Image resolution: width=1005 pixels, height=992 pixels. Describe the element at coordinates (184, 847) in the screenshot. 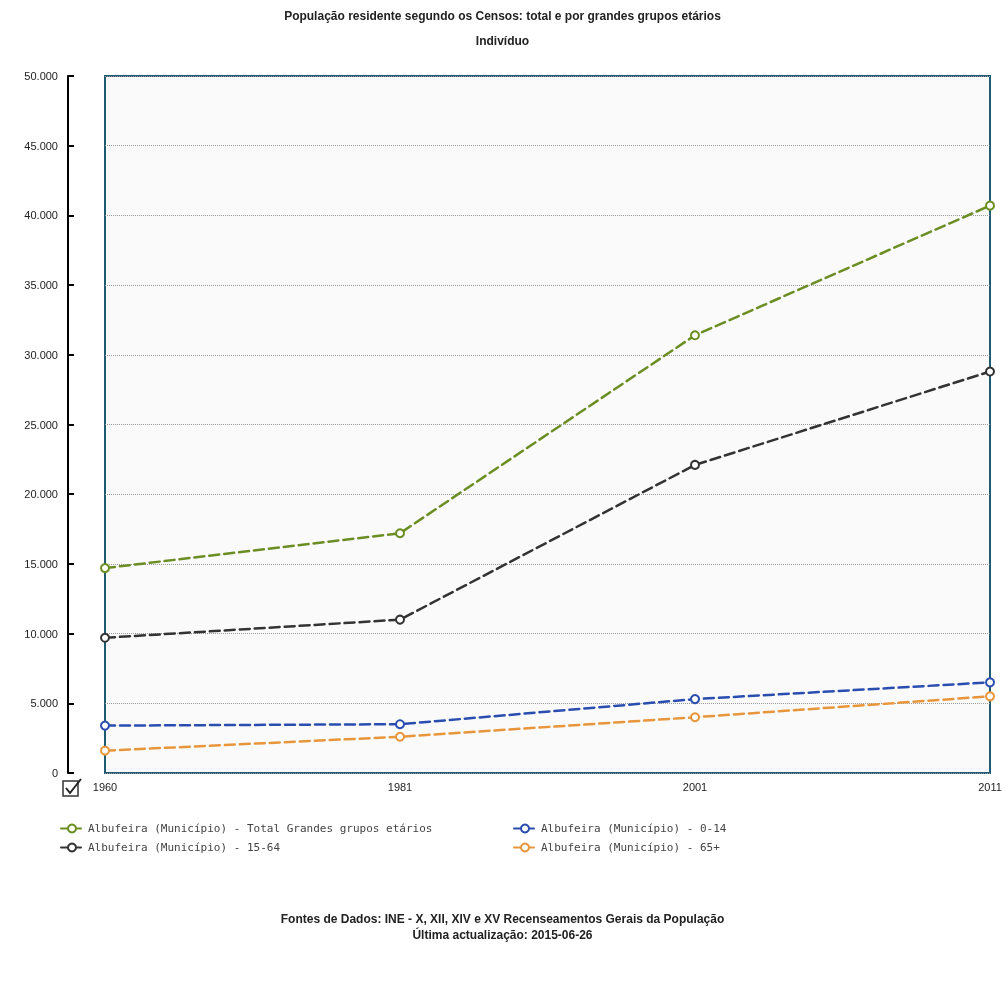

I see `legend-label: Albufeira (Município) - 15-64` at that location.